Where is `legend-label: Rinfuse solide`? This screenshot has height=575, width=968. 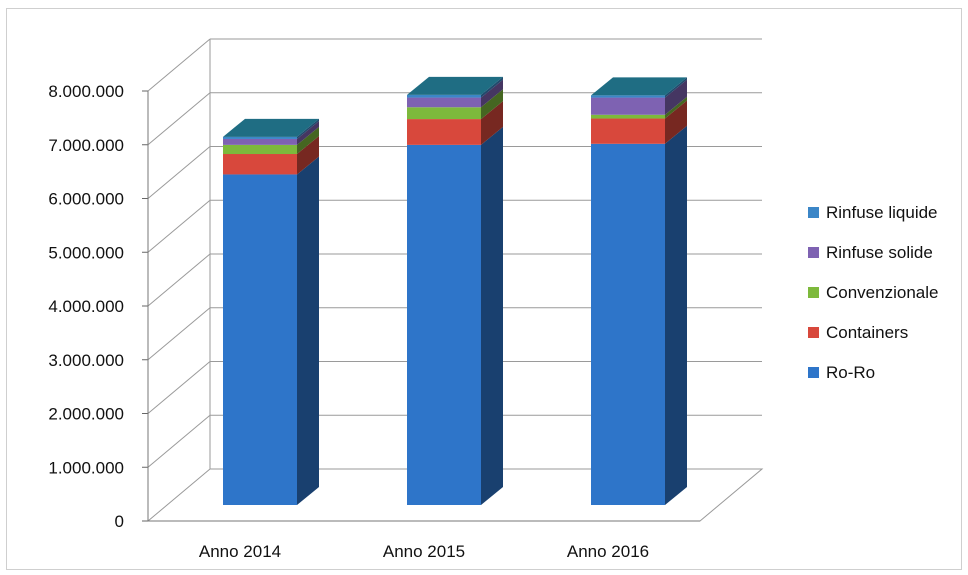 legend-label: Rinfuse solide is located at coordinates (879, 252).